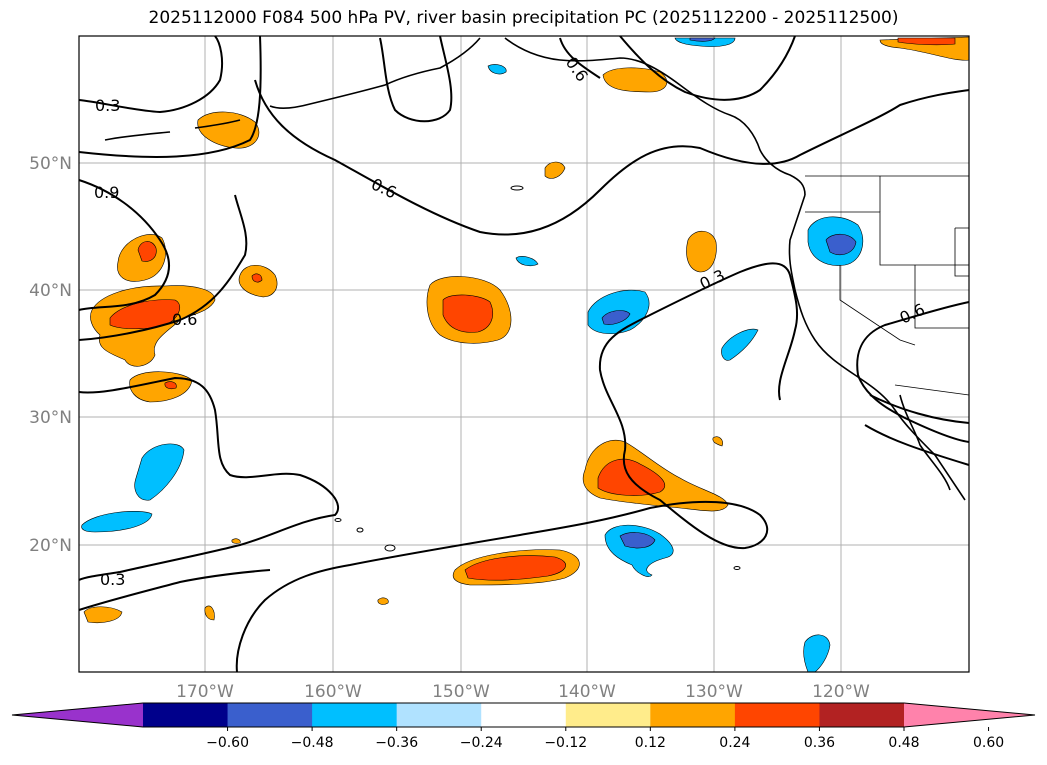 This screenshot has height=765, width=1047. Describe the element at coordinates (50, 418) in the screenshot. I see `lat-label: 30°N` at that location.